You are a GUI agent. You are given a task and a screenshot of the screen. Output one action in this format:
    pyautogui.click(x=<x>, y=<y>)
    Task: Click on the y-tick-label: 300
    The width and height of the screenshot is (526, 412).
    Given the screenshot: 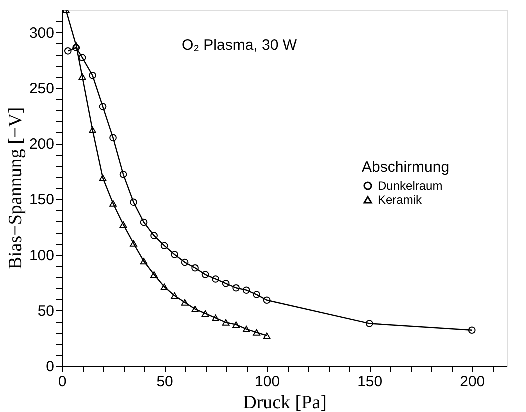 What is the action you would take?
    pyautogui.click(x=41, y=33)
    